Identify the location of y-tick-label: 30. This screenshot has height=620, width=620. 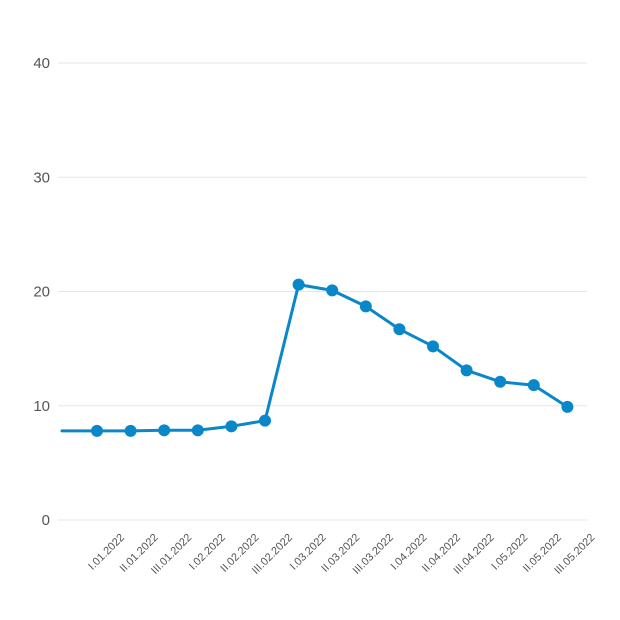
(41, 177).